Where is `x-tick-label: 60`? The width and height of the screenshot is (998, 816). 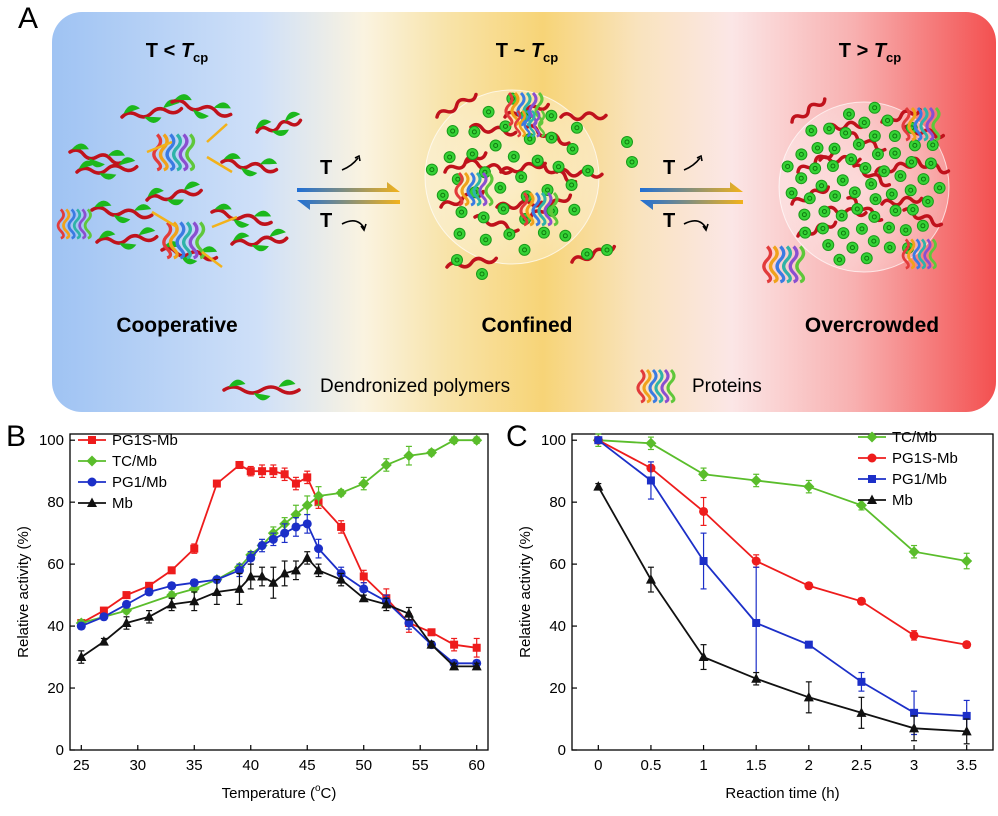 x-tick-label: 60 is located at coordinates (476, 765).